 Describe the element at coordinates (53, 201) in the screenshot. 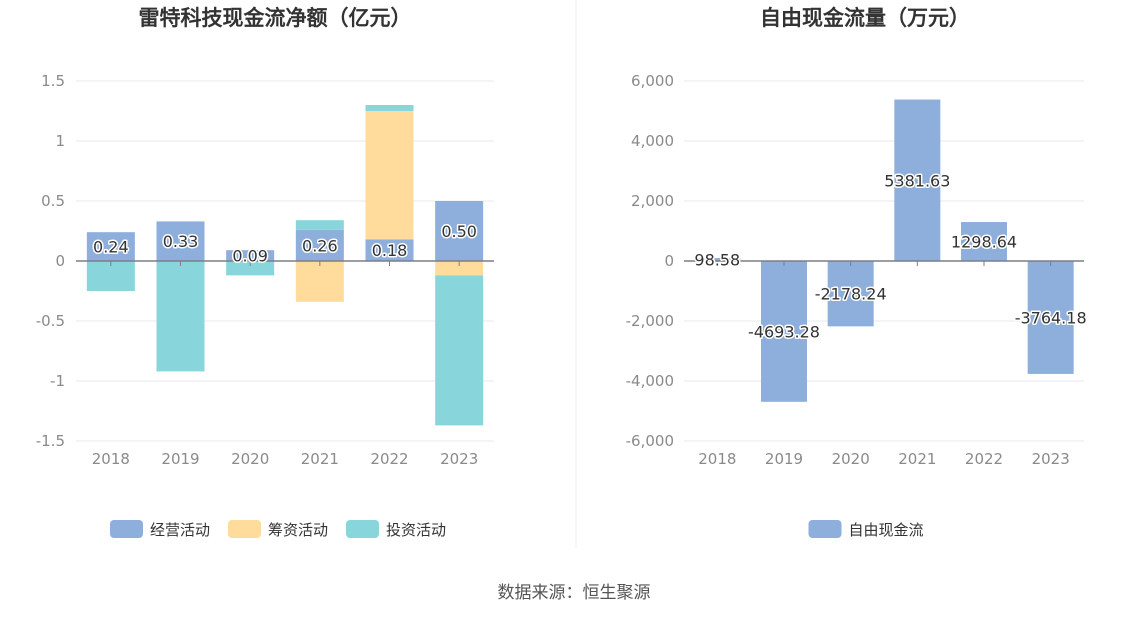

I see `y-tick-label: 0.5` at that location.